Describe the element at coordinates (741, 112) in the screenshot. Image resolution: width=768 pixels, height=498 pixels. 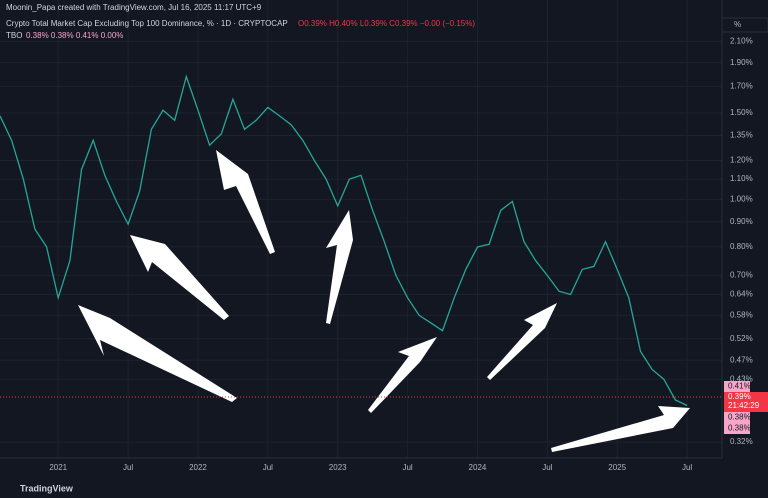
I see `y-tick-label: 1.50%` at that location.